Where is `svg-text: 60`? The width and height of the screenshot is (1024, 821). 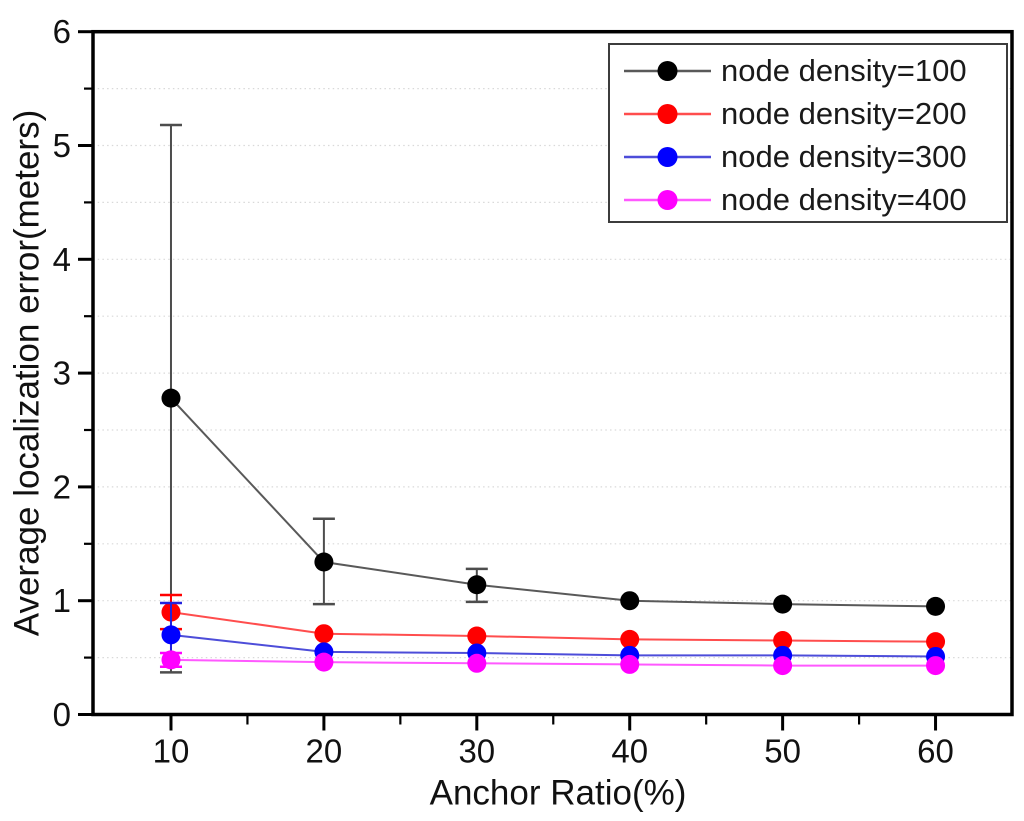
svg-text: 60 is located at coordinates (935, 751).